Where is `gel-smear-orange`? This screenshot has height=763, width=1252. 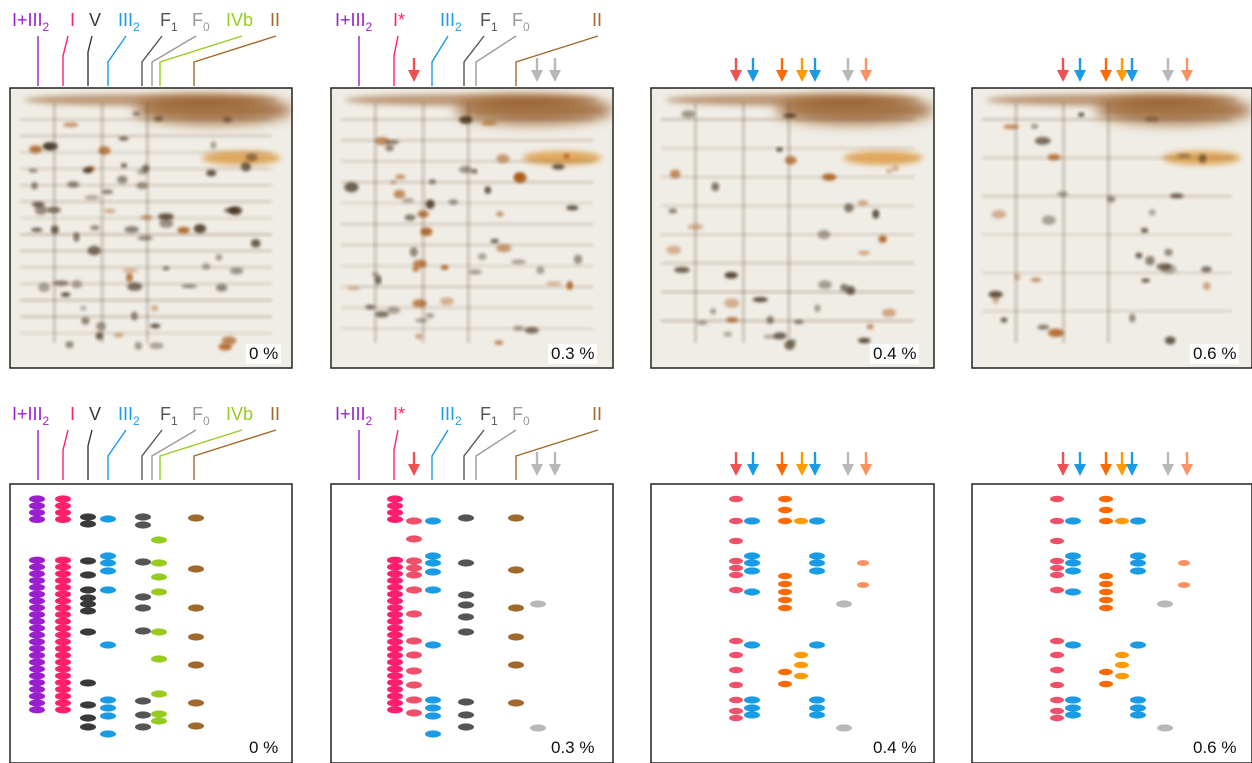 gel-smear-orange is located at coordinates (241, 158).